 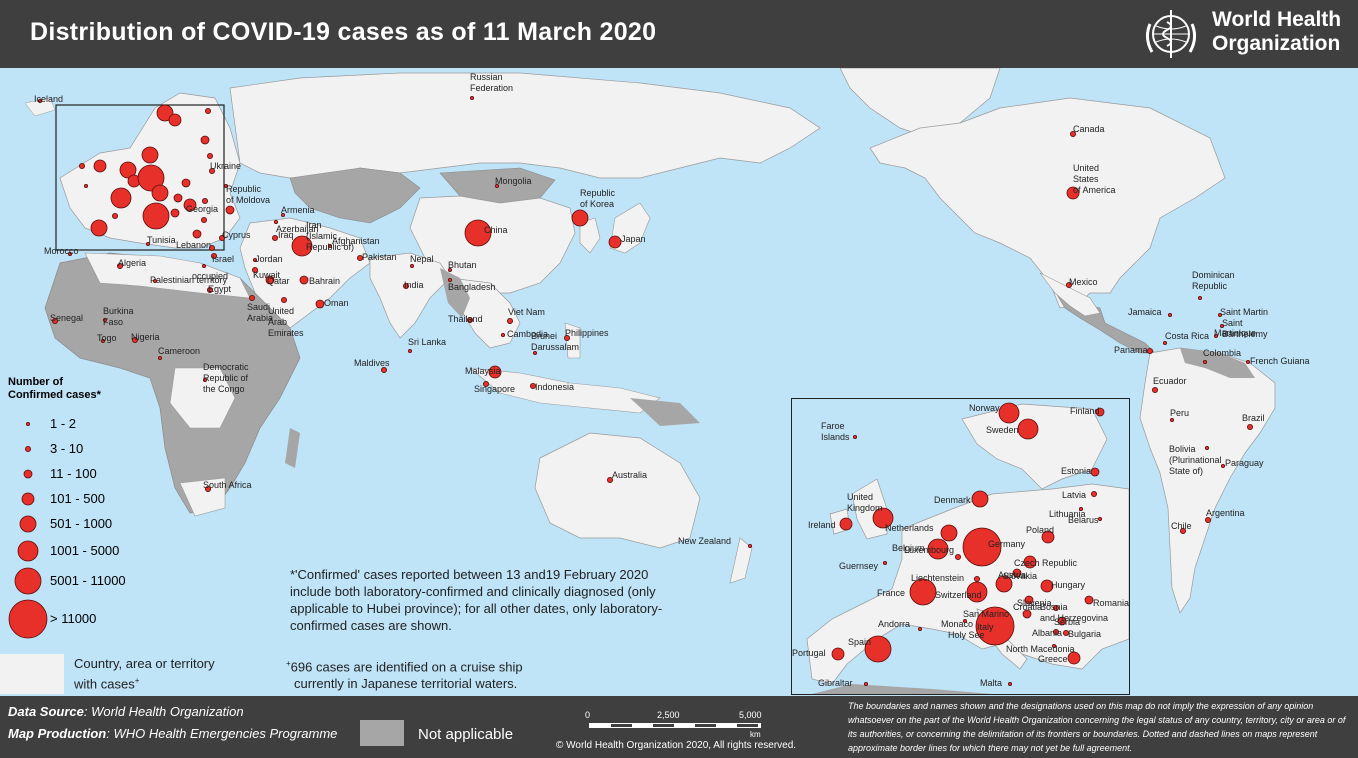 What do you see at coordinates (105, 319) in the screenshot?
I see `case-bubble-burkina-faso` at bounding box center [105, 319].